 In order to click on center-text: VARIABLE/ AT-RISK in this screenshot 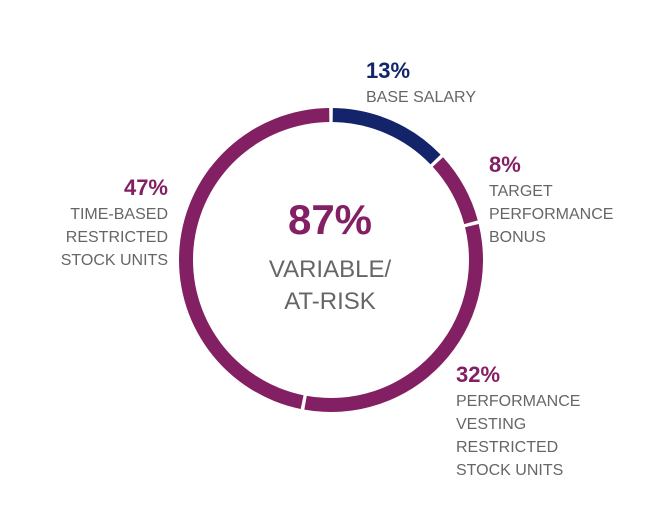, I will do `click(330, 285)`.